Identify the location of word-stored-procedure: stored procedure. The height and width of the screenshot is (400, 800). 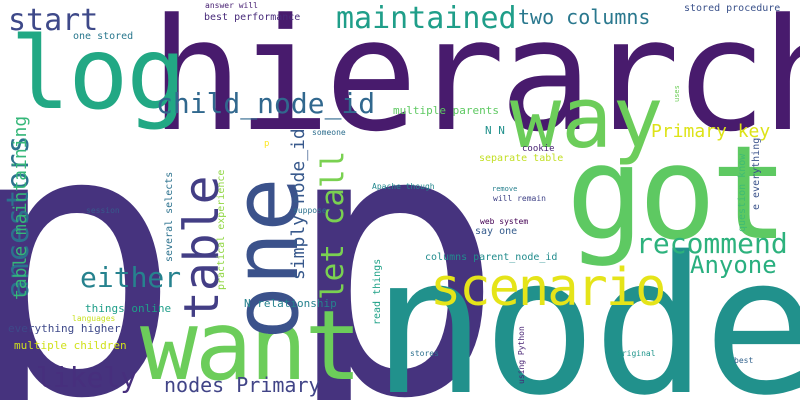
(732, 8).